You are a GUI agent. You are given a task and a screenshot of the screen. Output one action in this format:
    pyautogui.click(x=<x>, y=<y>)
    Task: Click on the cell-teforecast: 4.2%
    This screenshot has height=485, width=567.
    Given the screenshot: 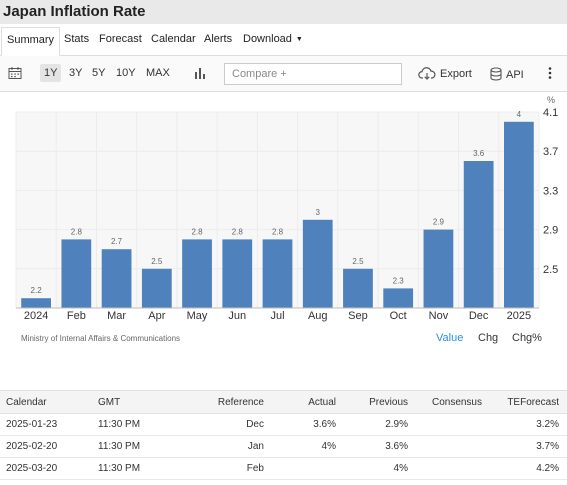 What is the action you would take?
    pyautogui.click(x=528, y=468)
    